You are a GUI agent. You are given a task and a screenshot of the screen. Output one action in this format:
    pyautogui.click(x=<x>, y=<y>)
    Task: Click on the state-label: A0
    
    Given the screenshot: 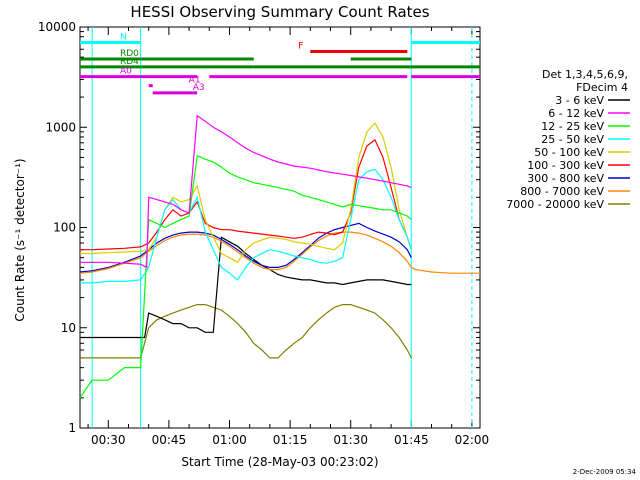 What is the action you would take?
    pyautogui.click(x=126, y=72)
    